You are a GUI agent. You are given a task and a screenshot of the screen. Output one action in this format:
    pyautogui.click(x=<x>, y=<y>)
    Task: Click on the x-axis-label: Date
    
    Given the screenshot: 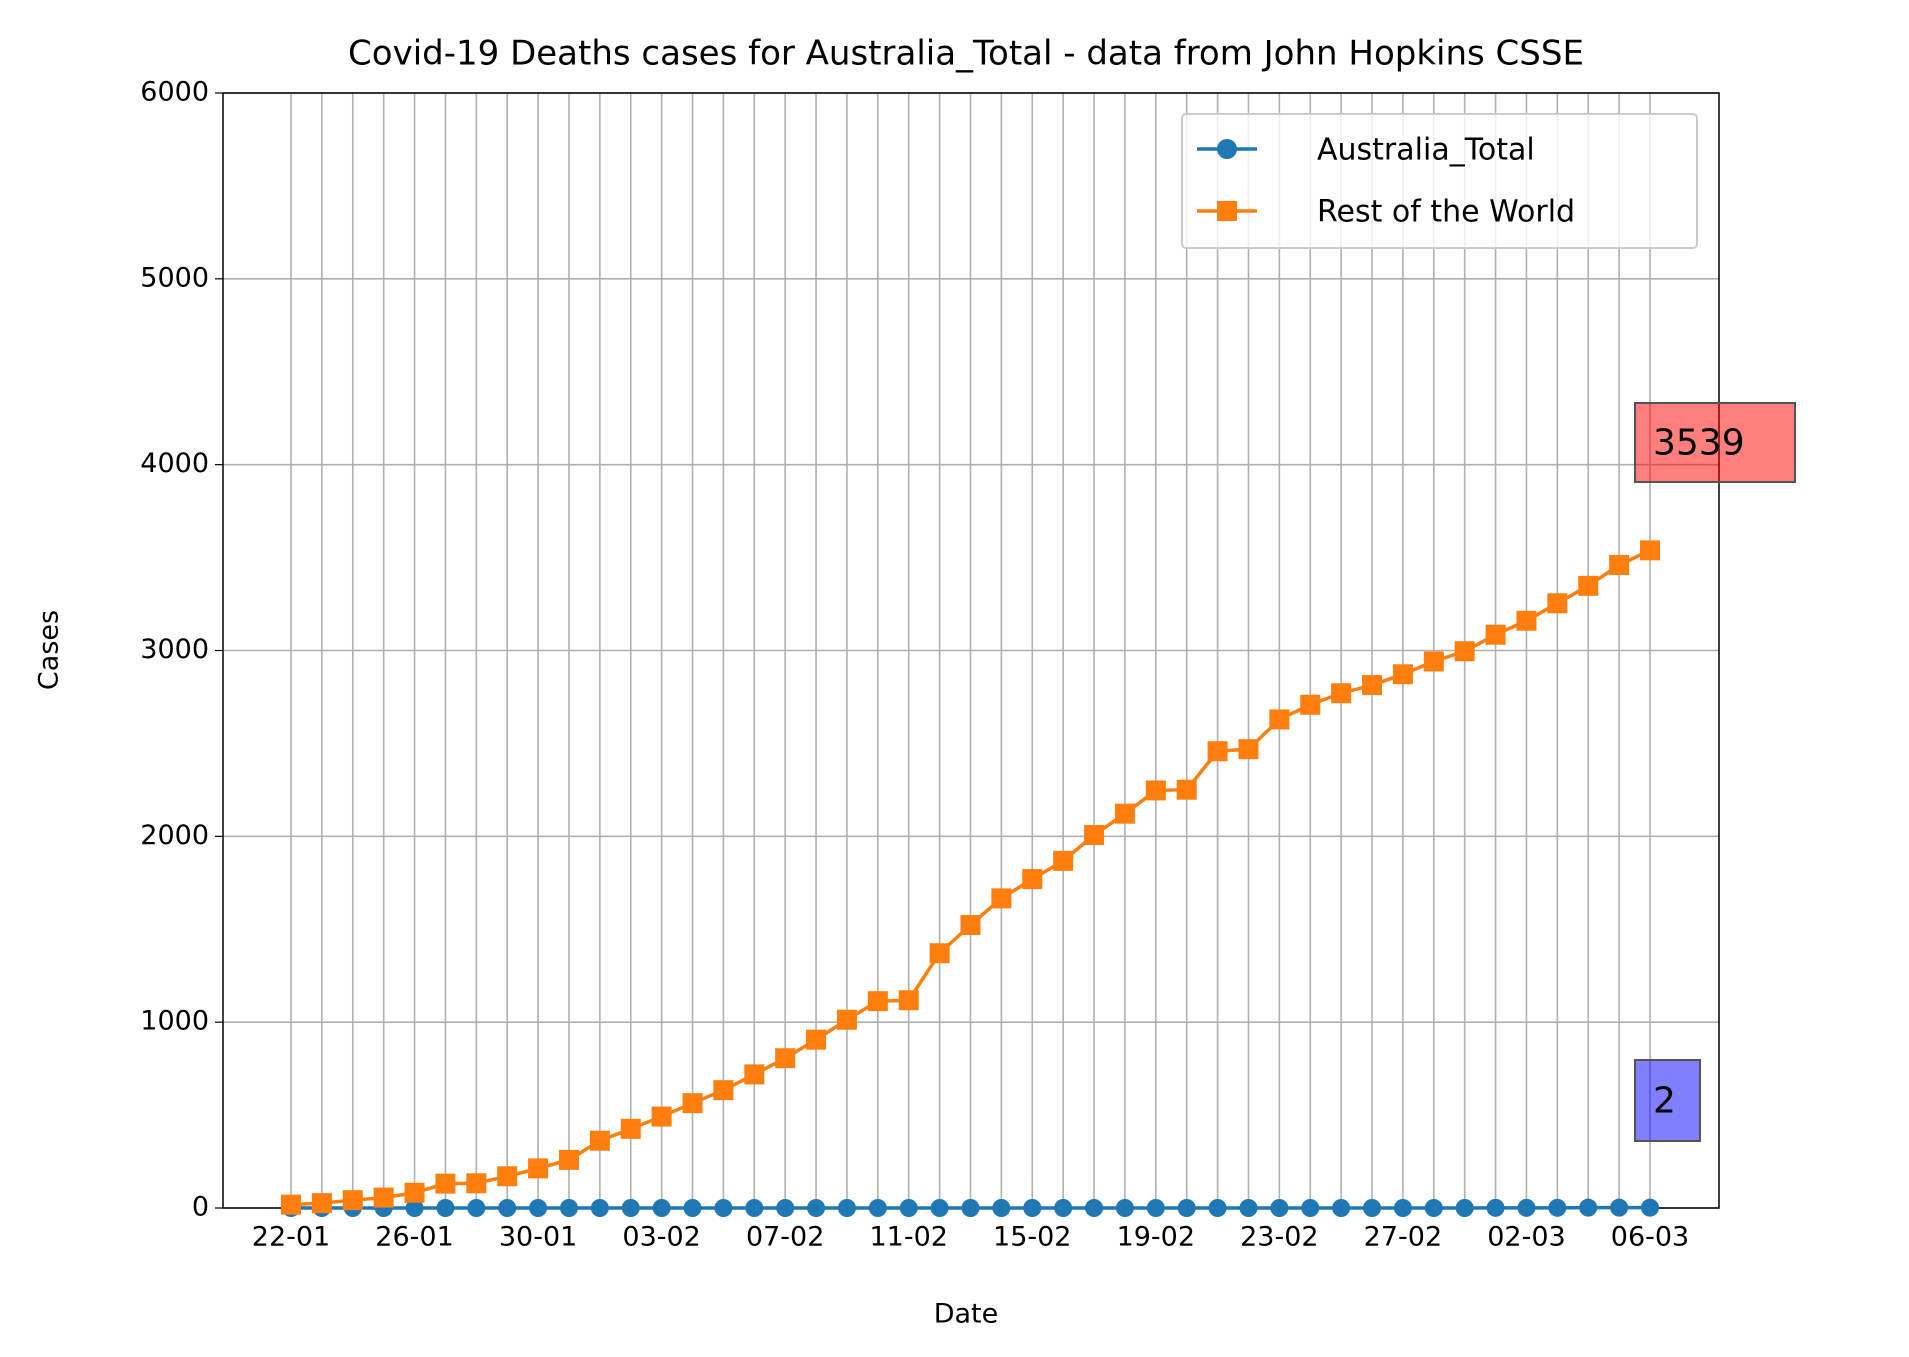 What is the action you would take?
    pyautogui.click(x=966, y=1314)
    